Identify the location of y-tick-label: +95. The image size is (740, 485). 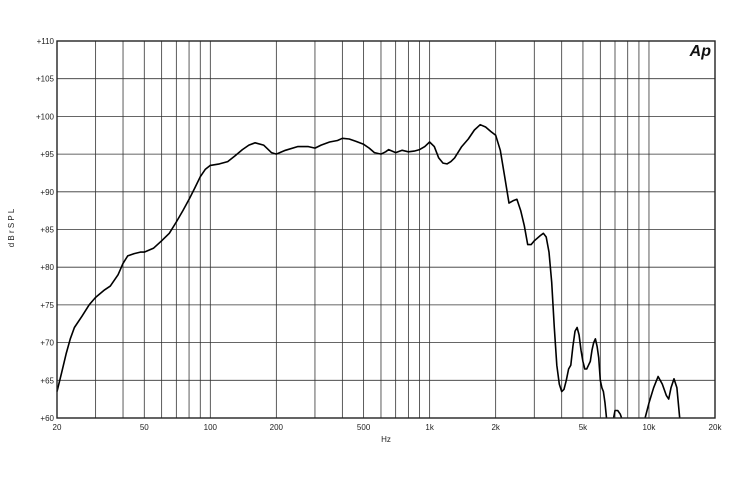
(47, 154).